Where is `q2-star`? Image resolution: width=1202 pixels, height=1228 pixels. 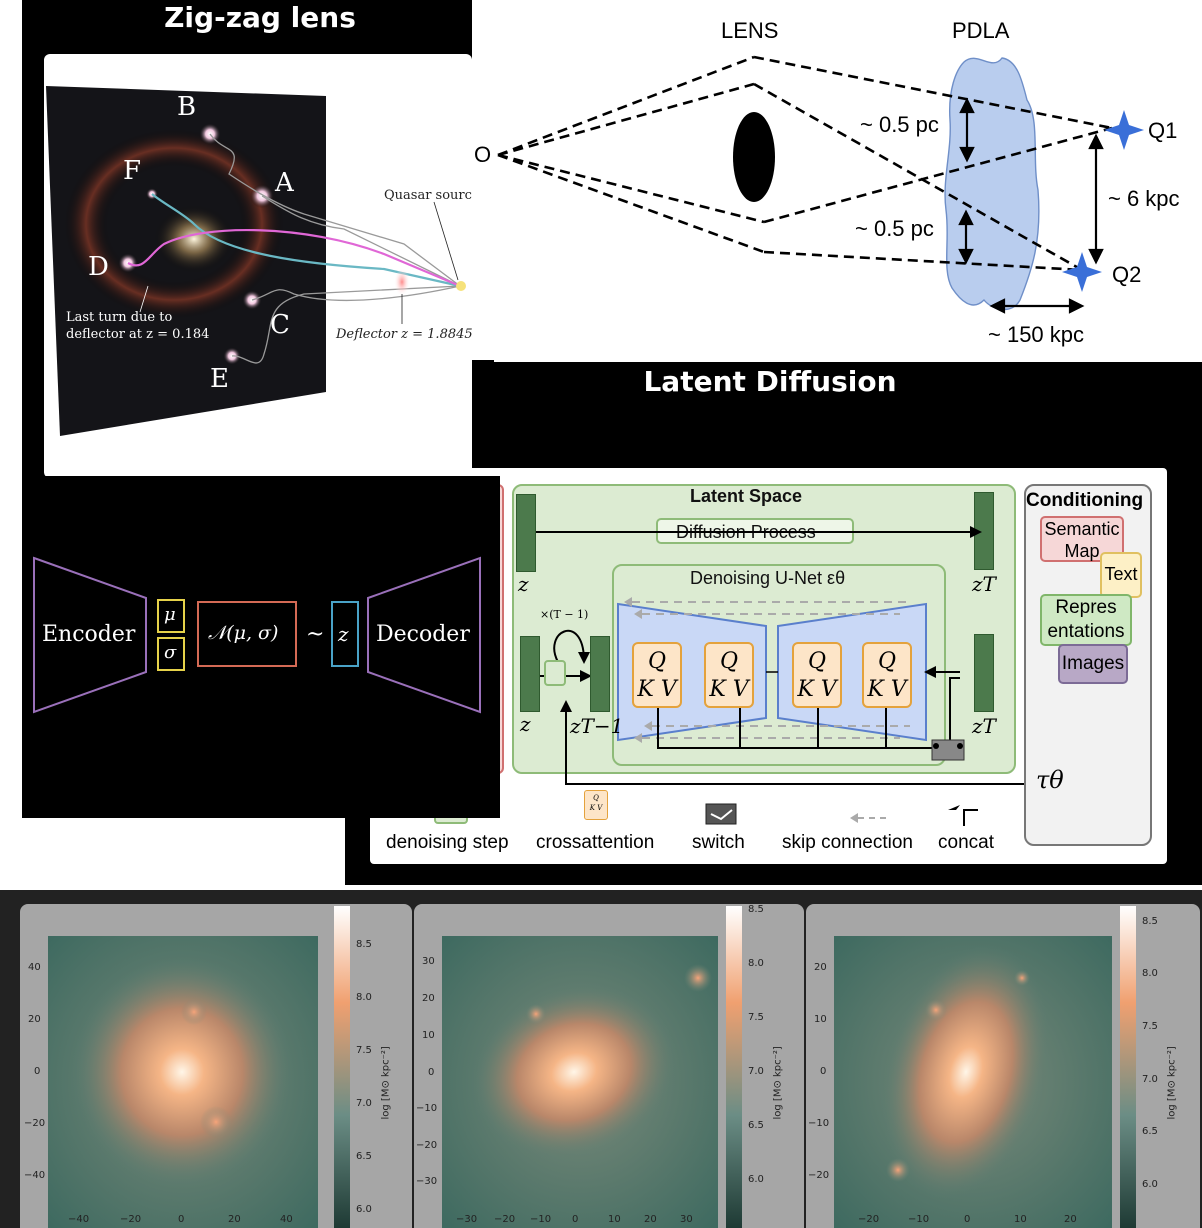 q2-star is located at coordinates (1082, 272).